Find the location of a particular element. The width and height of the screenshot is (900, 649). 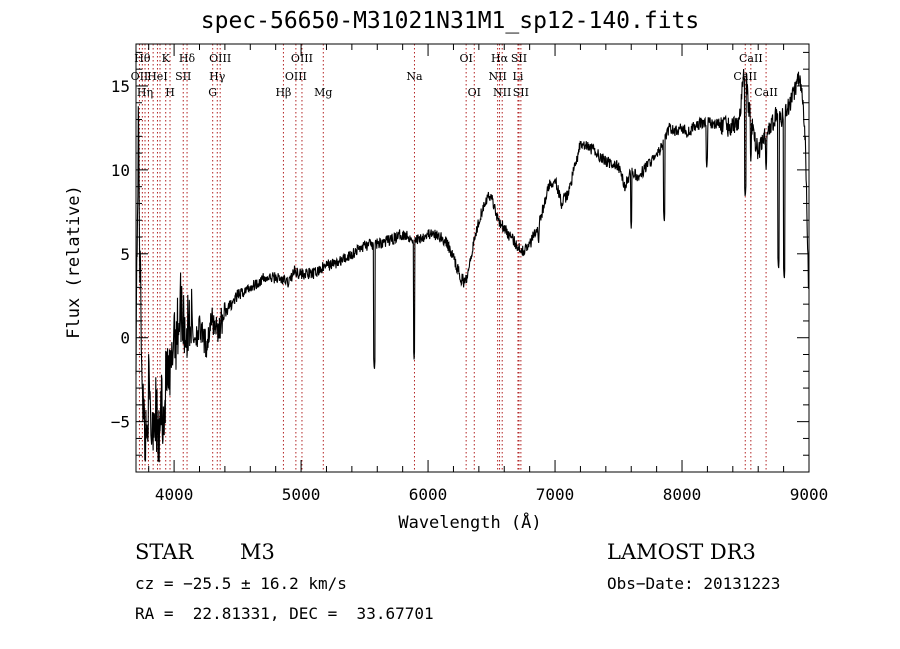

spectral-line-label: K is located at coordinates (166, 58).